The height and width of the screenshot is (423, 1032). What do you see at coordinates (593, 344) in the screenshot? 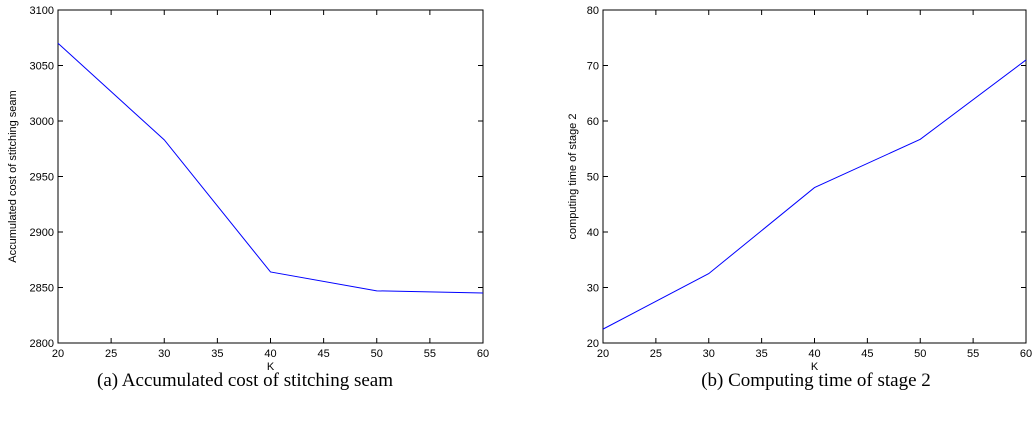
I see `y-tick-label: 20` at bounding box center [593, 344].